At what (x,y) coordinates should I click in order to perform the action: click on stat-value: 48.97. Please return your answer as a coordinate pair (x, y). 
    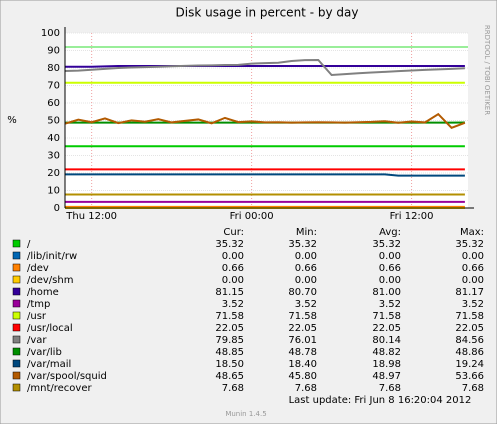
    Looking at the image, I should click on (386, 376).